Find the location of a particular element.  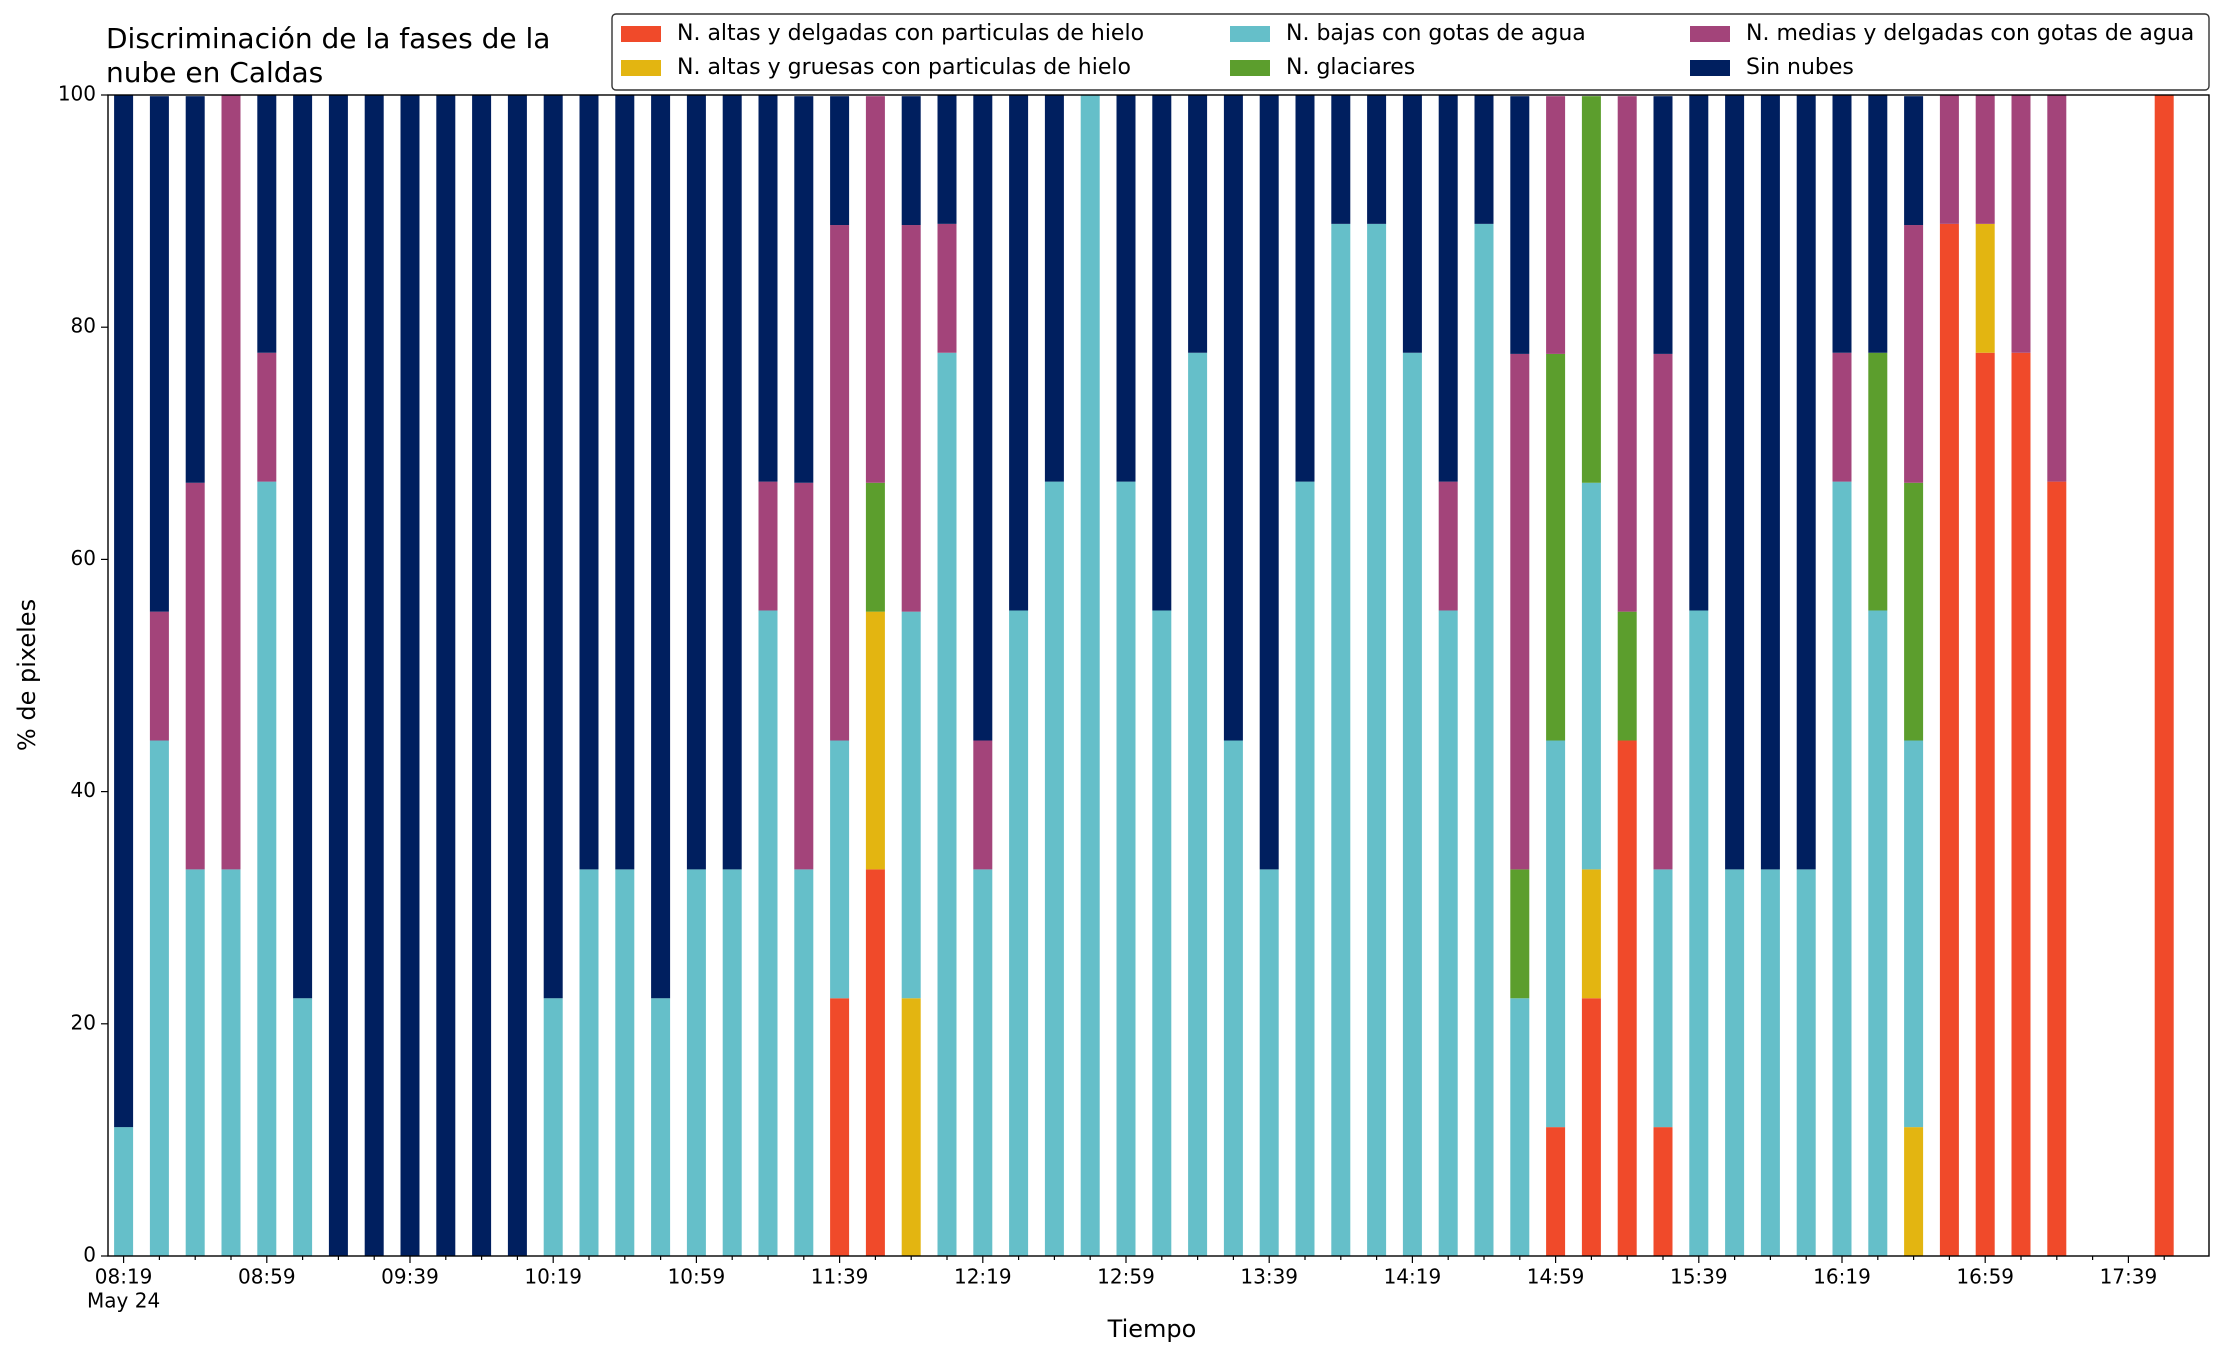

x-tick-label: 10:59 is located at coordinates (697, 1277).